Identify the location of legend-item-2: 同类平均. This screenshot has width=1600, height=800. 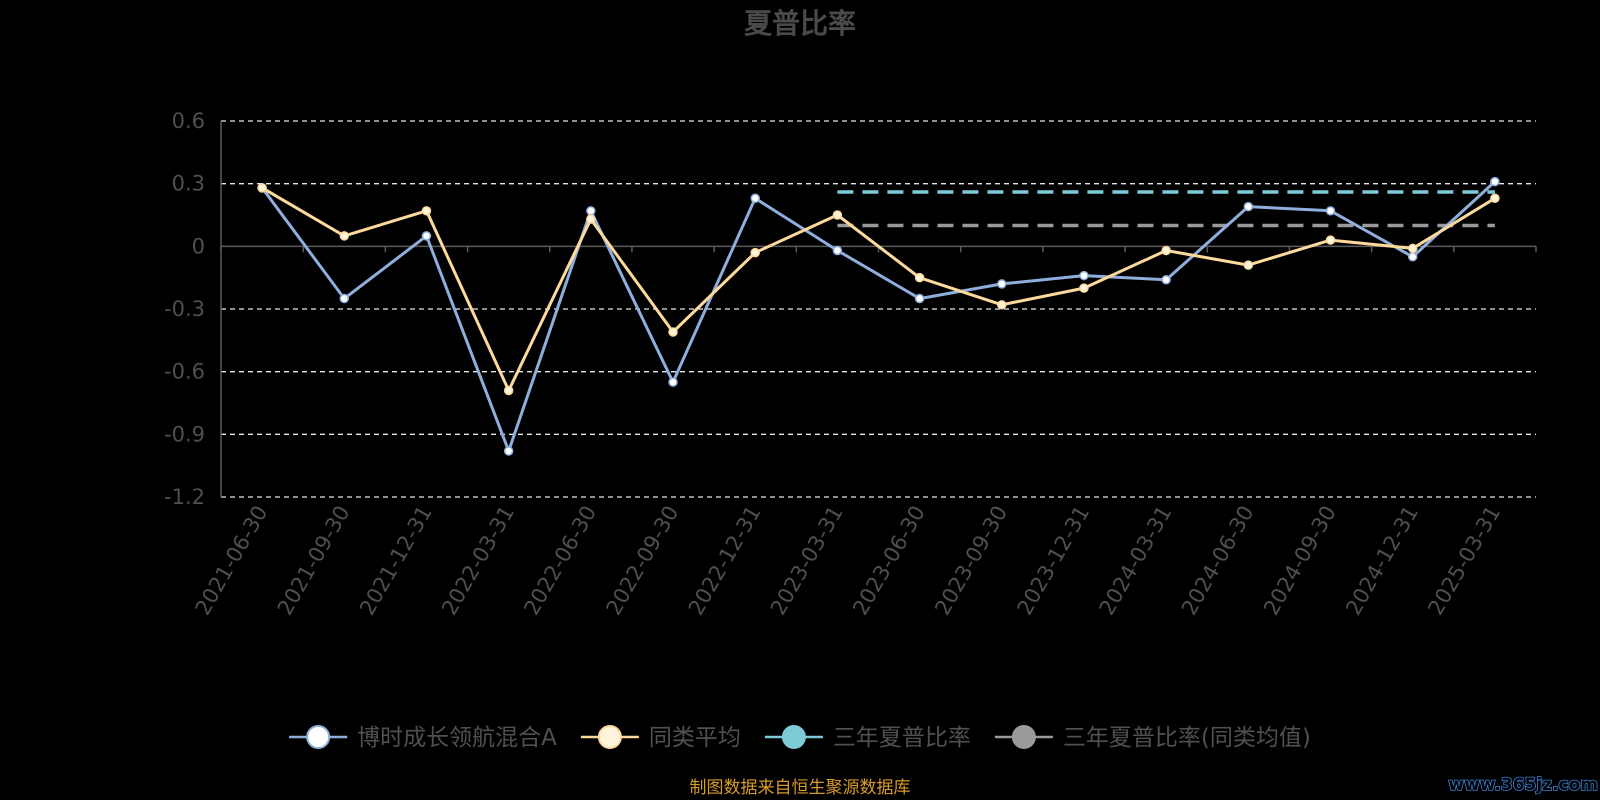
(660, 738).